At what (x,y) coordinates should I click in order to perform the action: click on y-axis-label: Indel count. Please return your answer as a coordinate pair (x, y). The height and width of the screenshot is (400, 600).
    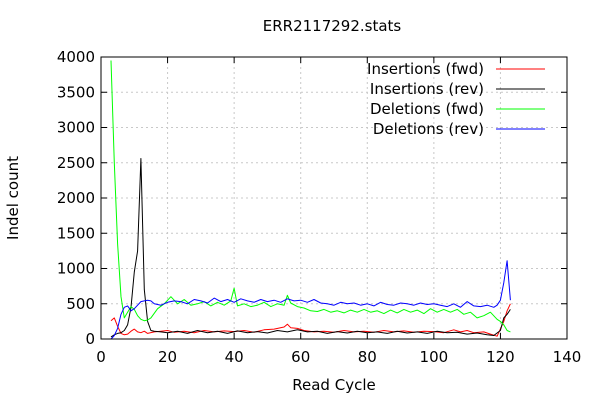
    Looking at the image, I should click on (13, 198).